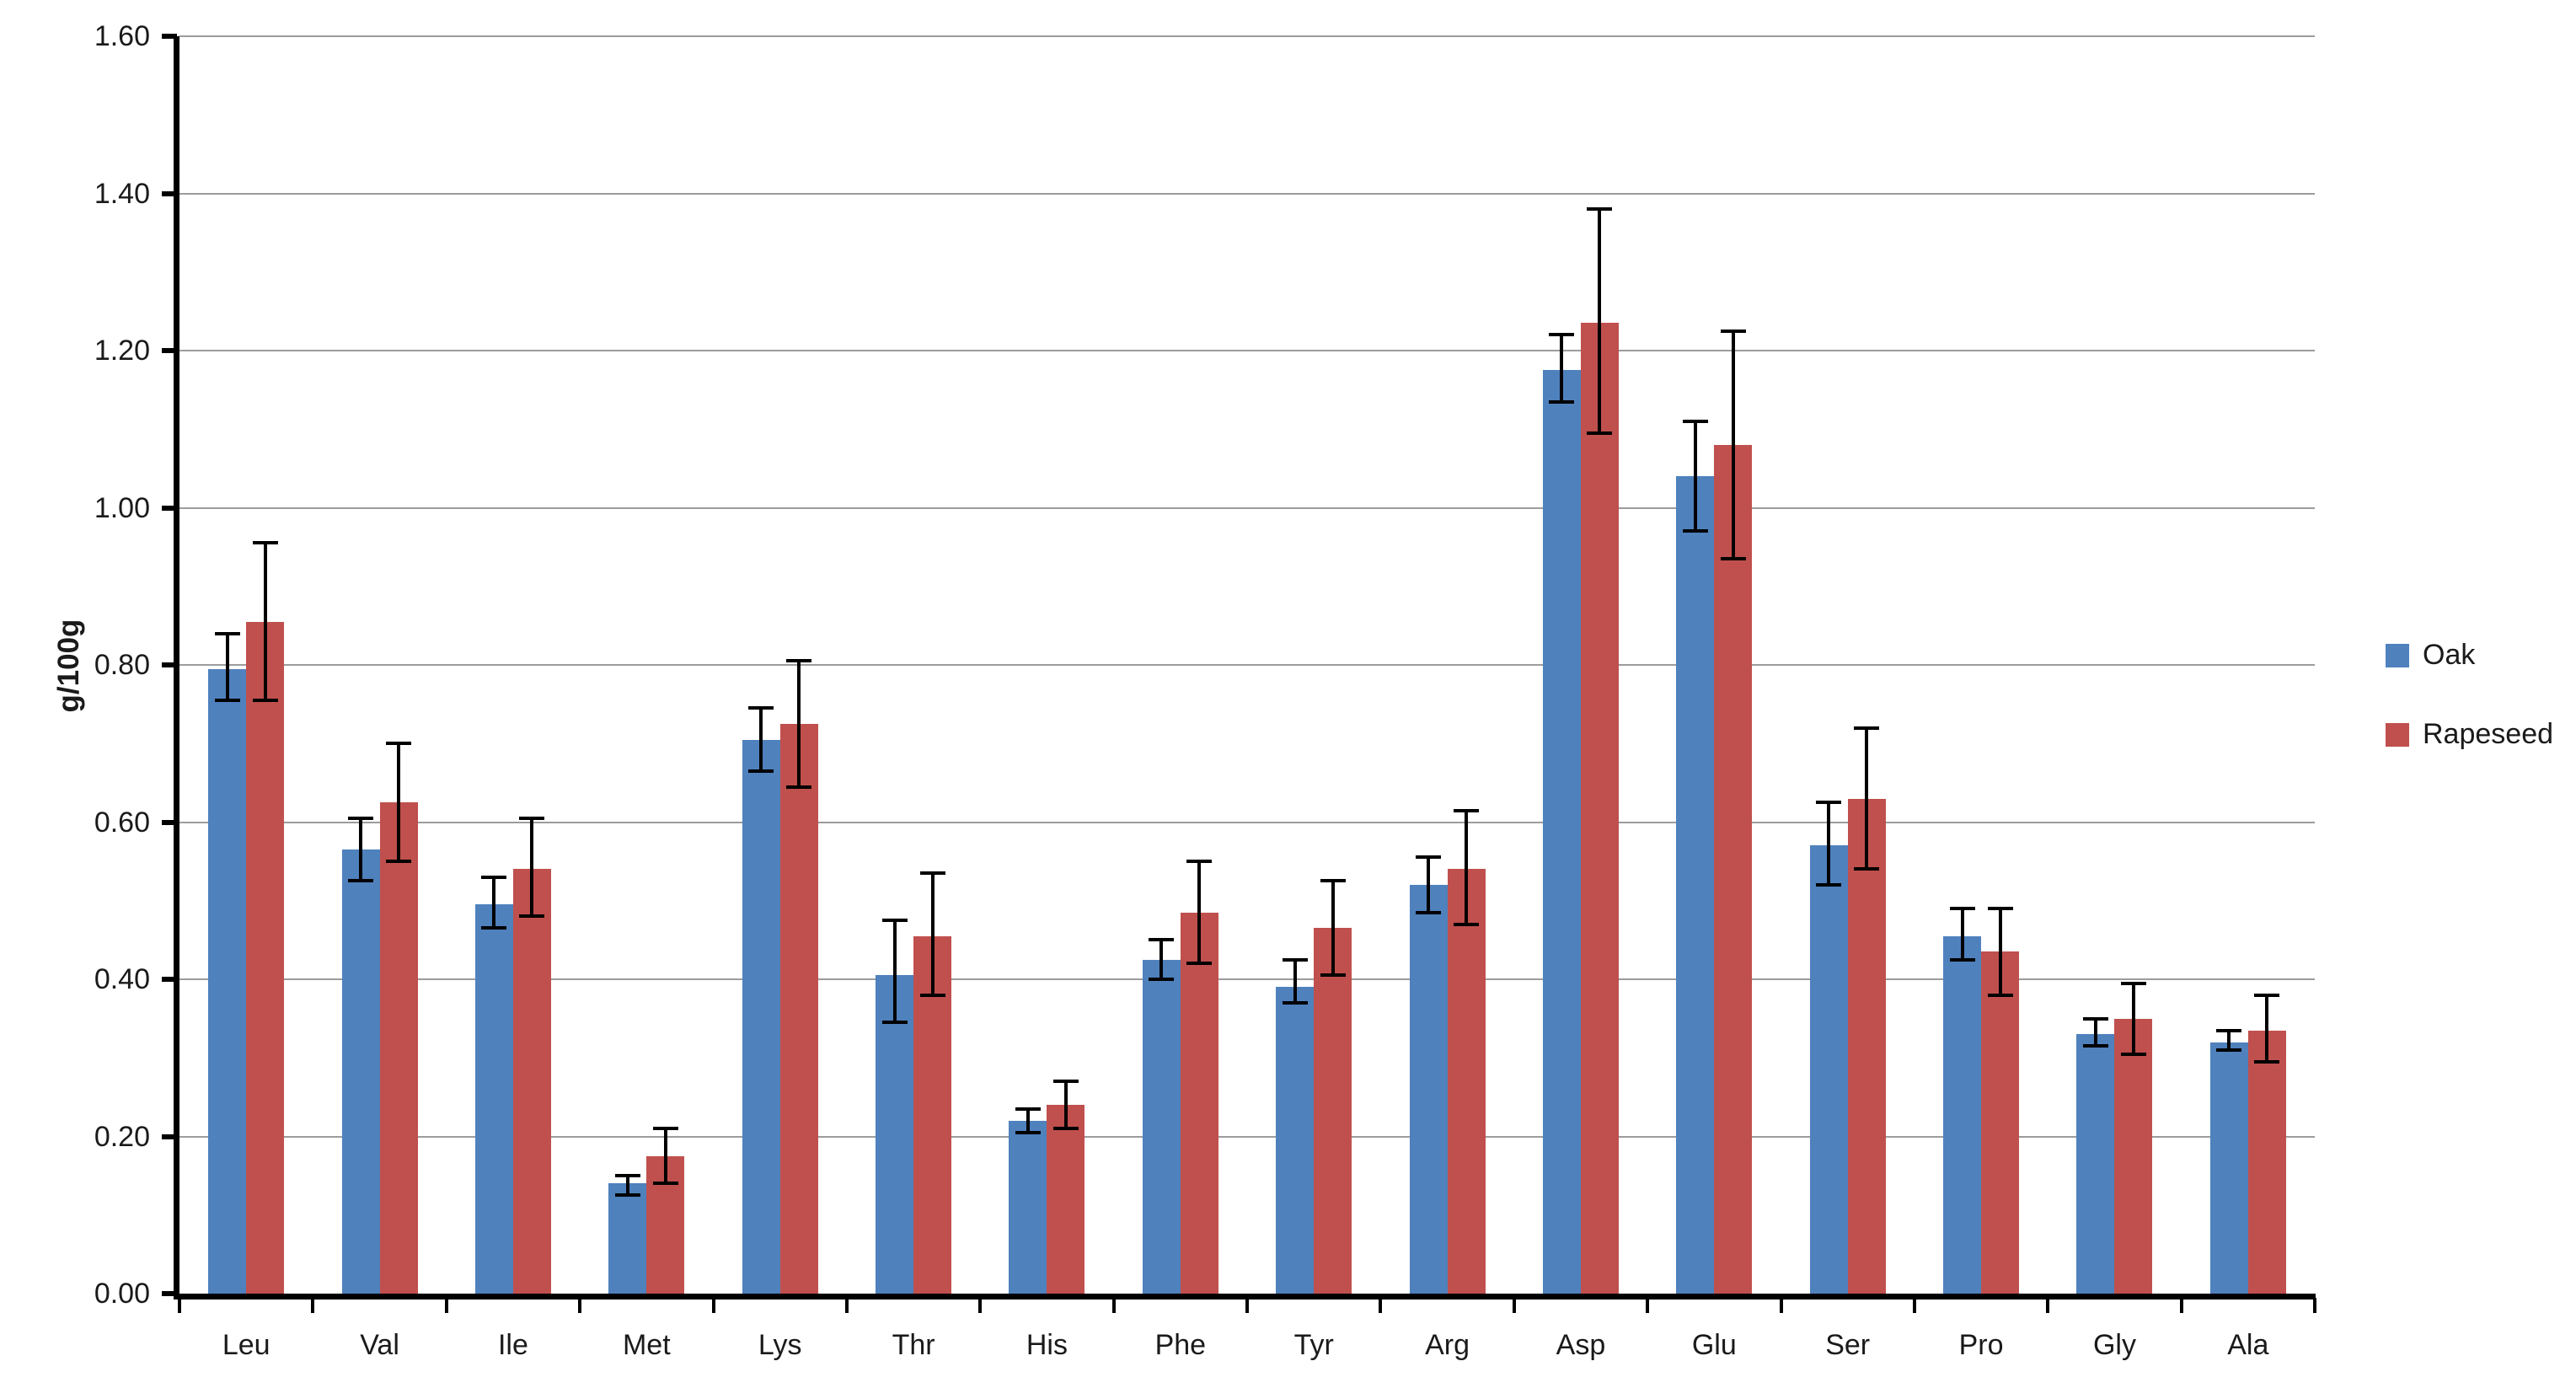 This screenshot has width=2576, height=1388. Describe the element at coordinates (1199, 862) in the screenshot. I see `error-bar-rapeseed-phe-cap-top` at that location.